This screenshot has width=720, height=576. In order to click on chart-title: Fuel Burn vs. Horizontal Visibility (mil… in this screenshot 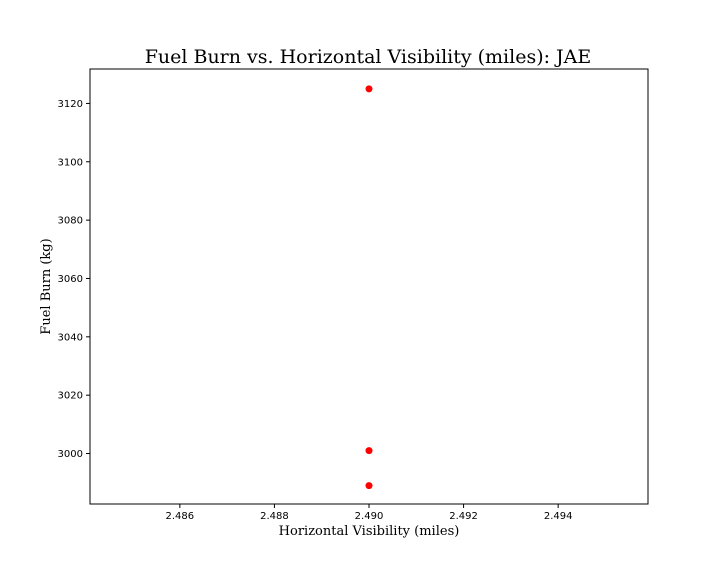, I will do `click(368, 57)`.